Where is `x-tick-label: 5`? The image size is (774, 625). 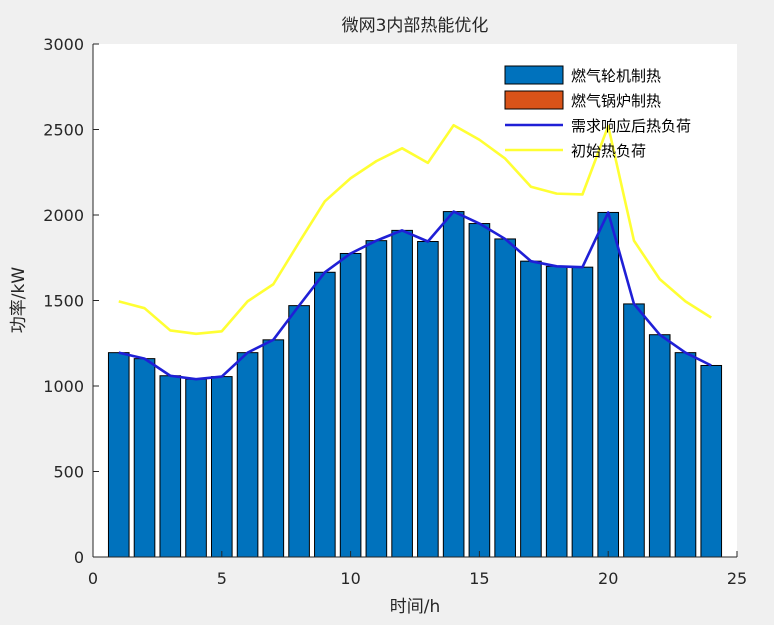 x-tick-label: 5 is located at coordinates (222, 578).